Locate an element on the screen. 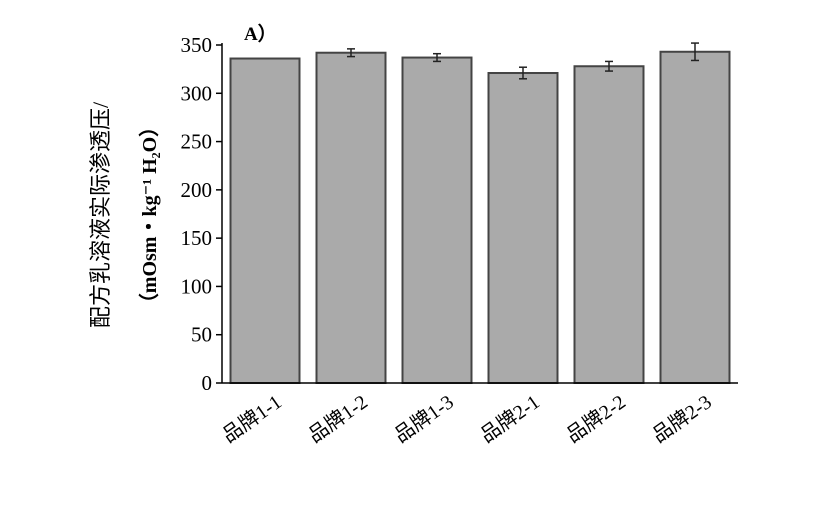  y-axis-label-line2: （mOsm・kg⁻¹ H₂O） is located at coordinates (149, 215).